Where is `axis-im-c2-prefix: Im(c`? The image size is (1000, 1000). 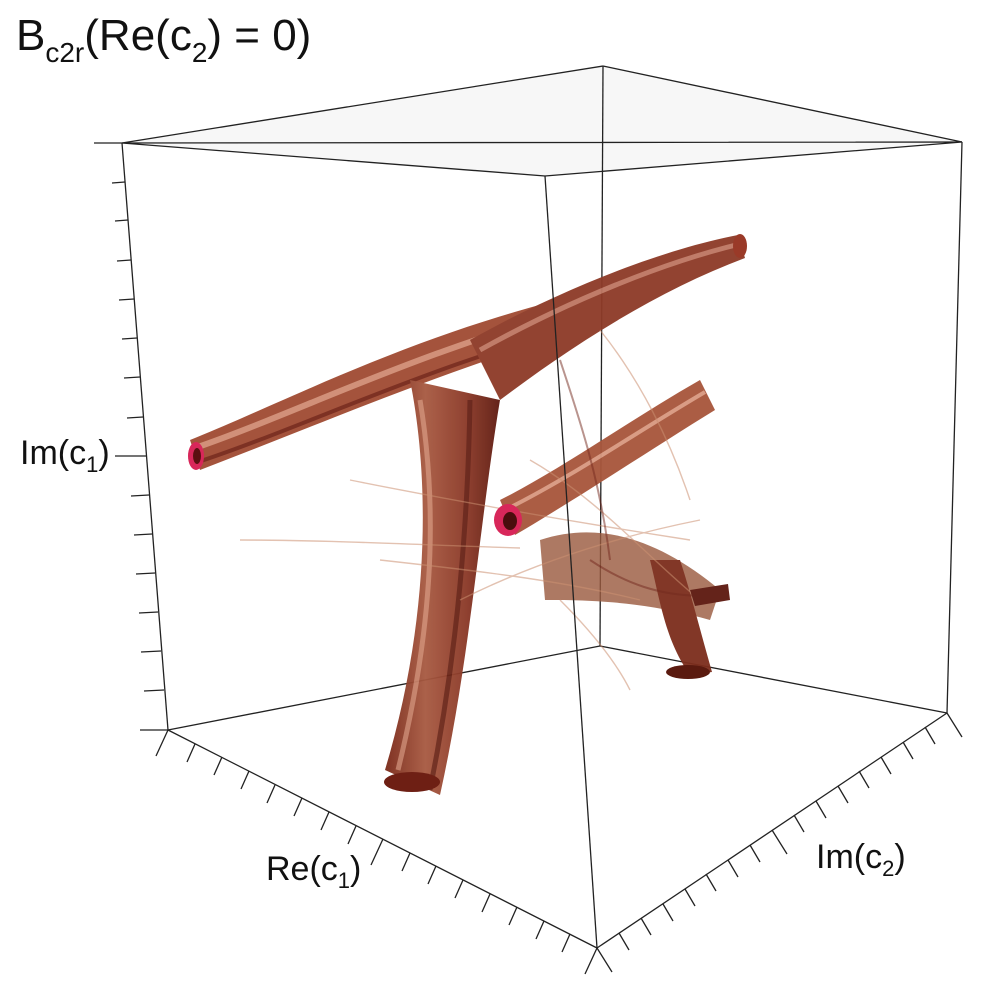
axis-im-c2-prefix: Im(c is located at coordinates (849, 857).